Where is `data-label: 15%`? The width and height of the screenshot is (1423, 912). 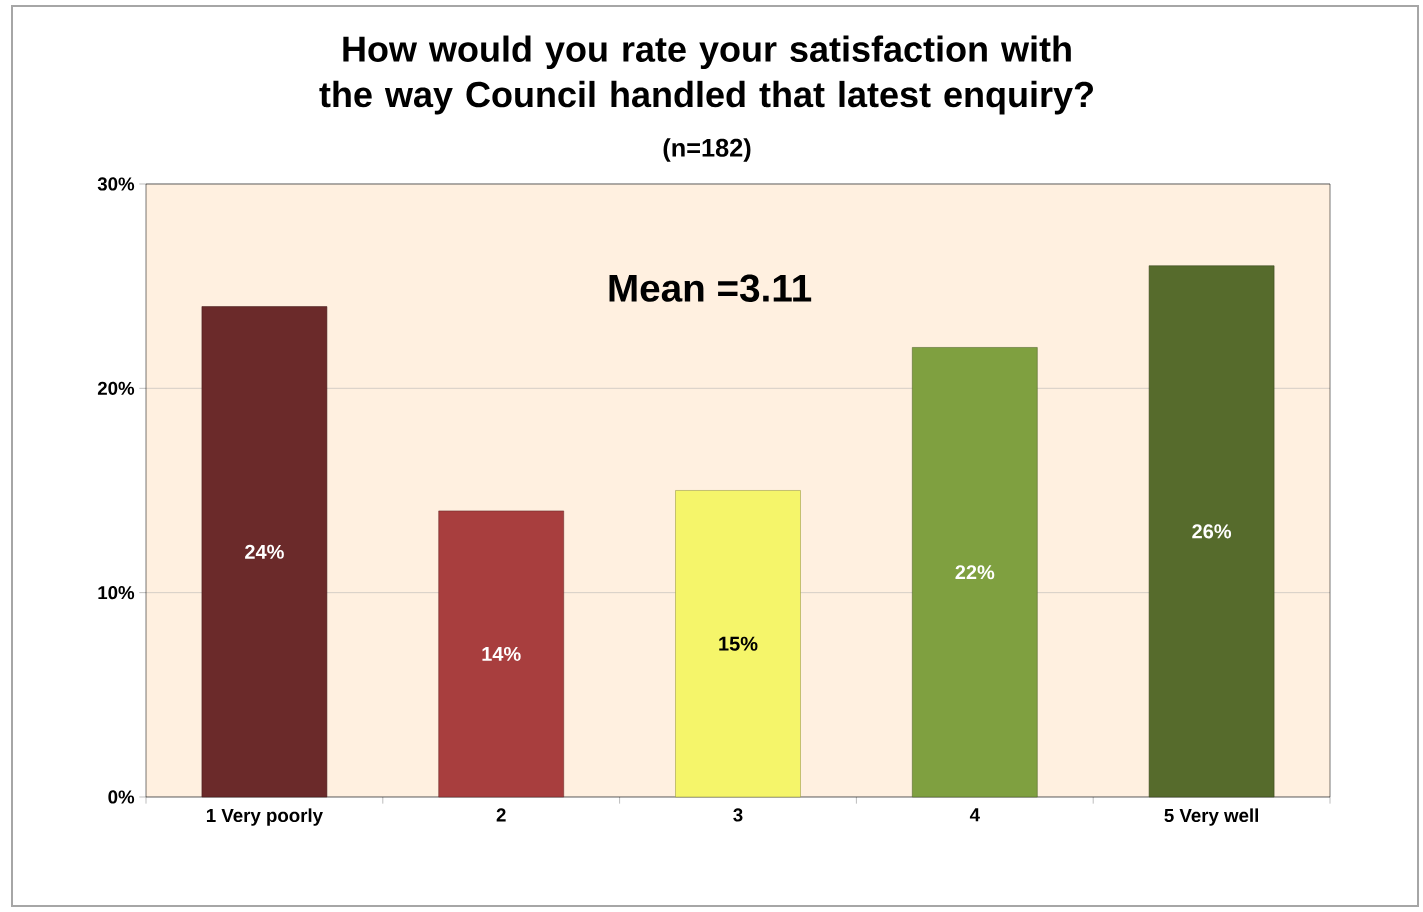 data-label: 15% is located at coordinates (738, 643).